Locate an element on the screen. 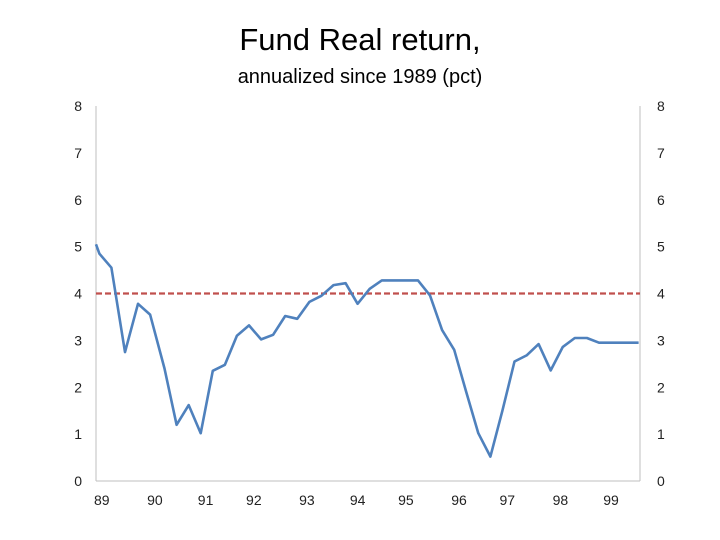 The height and width of the screenshot is (540, 720). x-tick-label: 92 is located at coordinates (254, 500).